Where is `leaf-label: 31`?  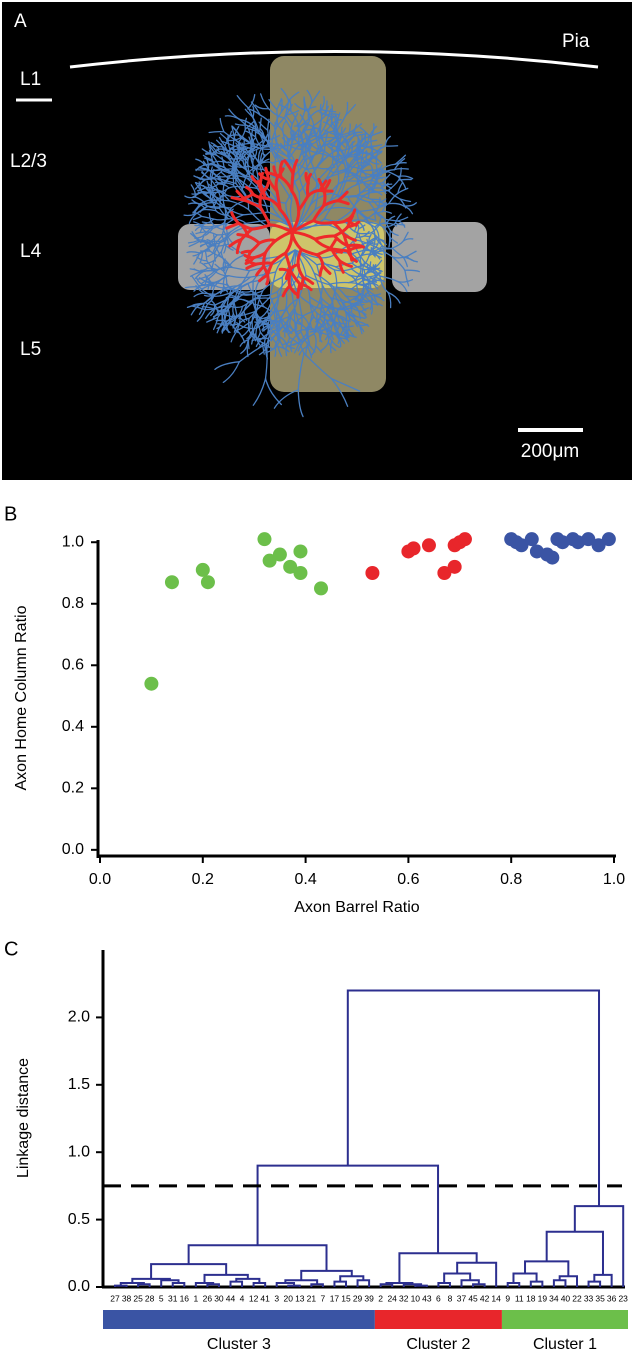
leaf-label: 31 is located at coordinates (173, 1298).